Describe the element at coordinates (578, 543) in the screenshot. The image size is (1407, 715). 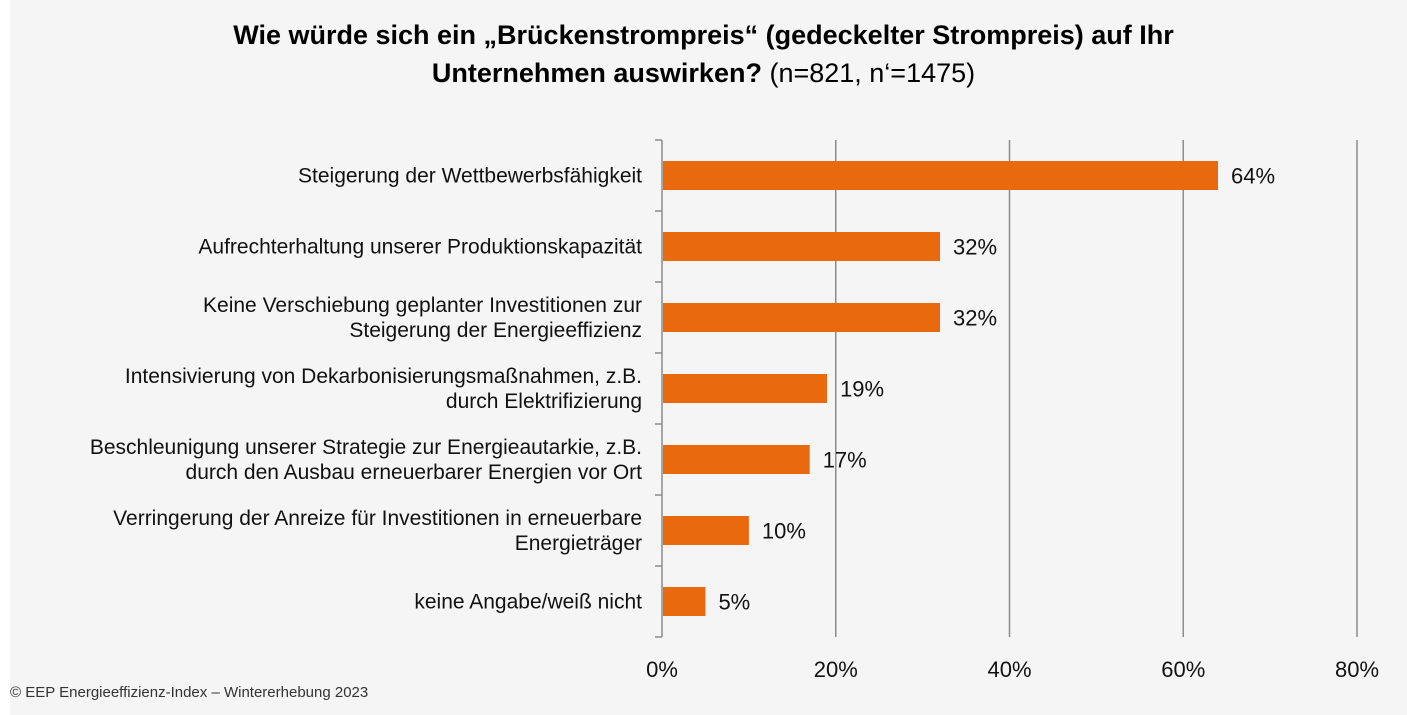
I see `category-label: Energieträger` at that location.